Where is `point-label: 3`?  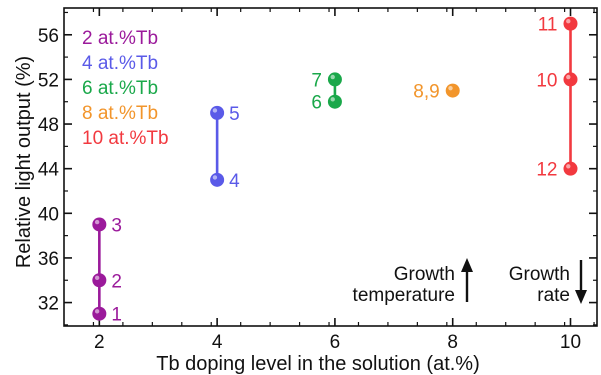
point-label: 3 is located at coordinates (116, 225).